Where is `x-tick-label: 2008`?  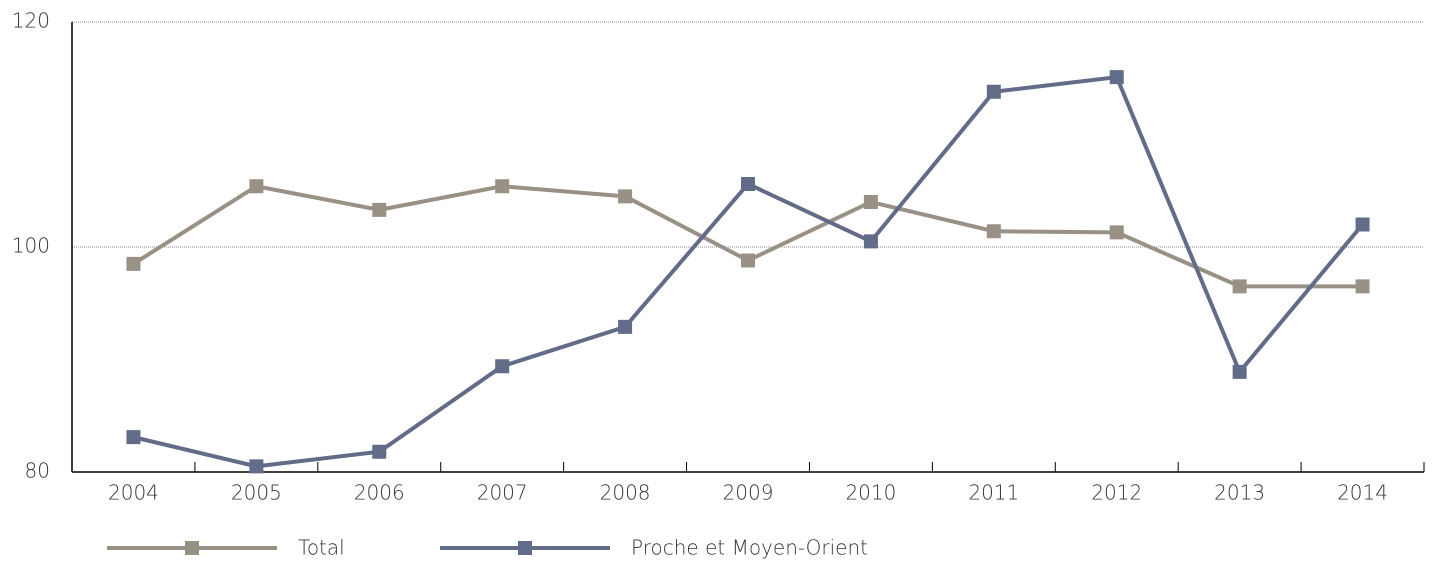
x-tick-label: 2008 is located at coordinates (625, 493).